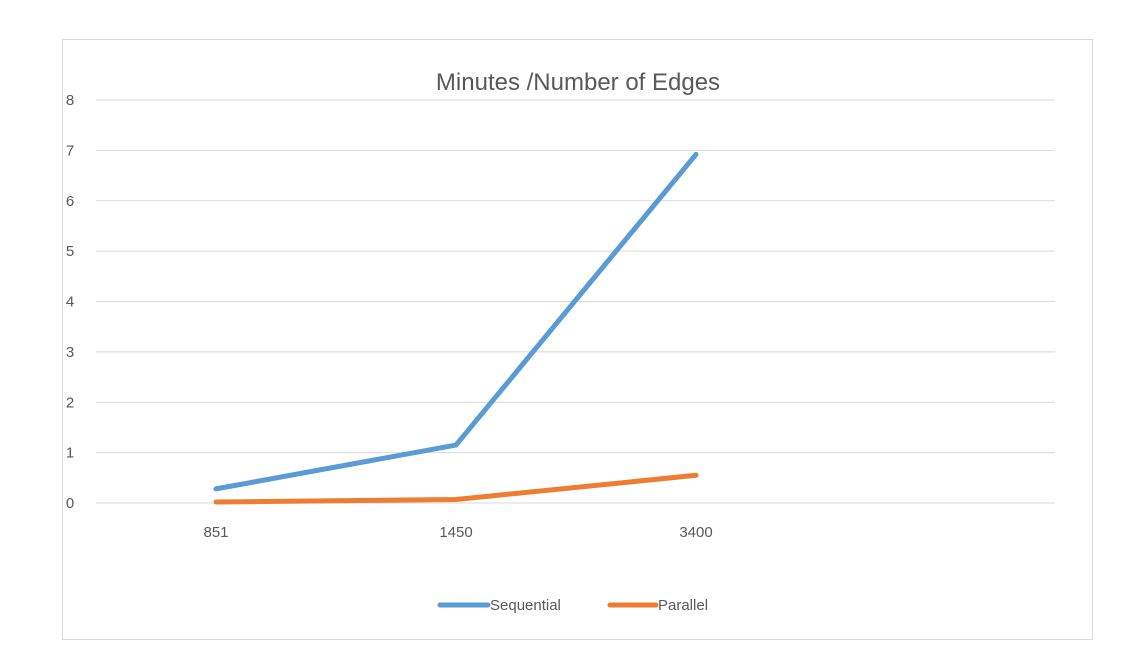  Describe the element at coordinates (683, 605) in the screenshot. I see `legend-label-parallel: Parallel` at that location.